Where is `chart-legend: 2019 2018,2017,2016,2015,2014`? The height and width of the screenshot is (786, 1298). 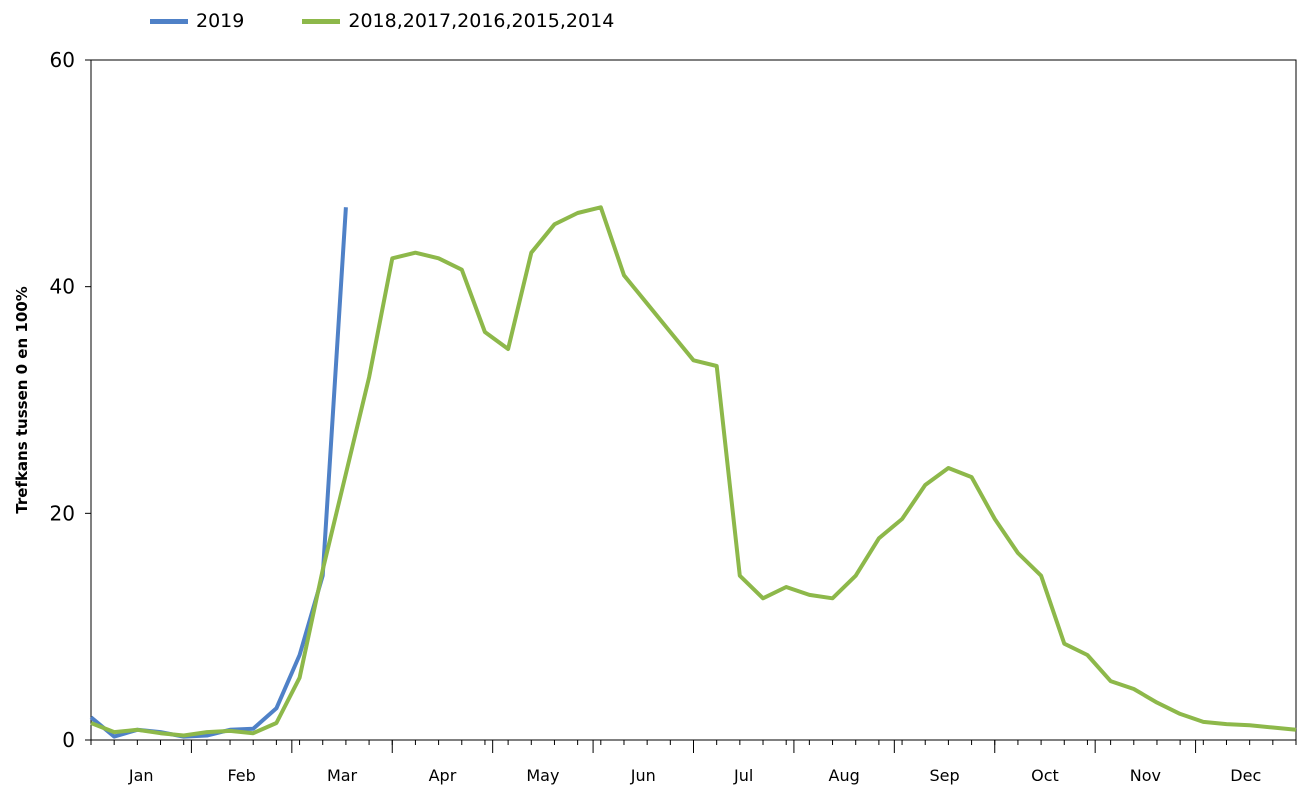
chart-legend: 2019 2018,2017,2016,2015,2014 is located at coordinates (411, 21).